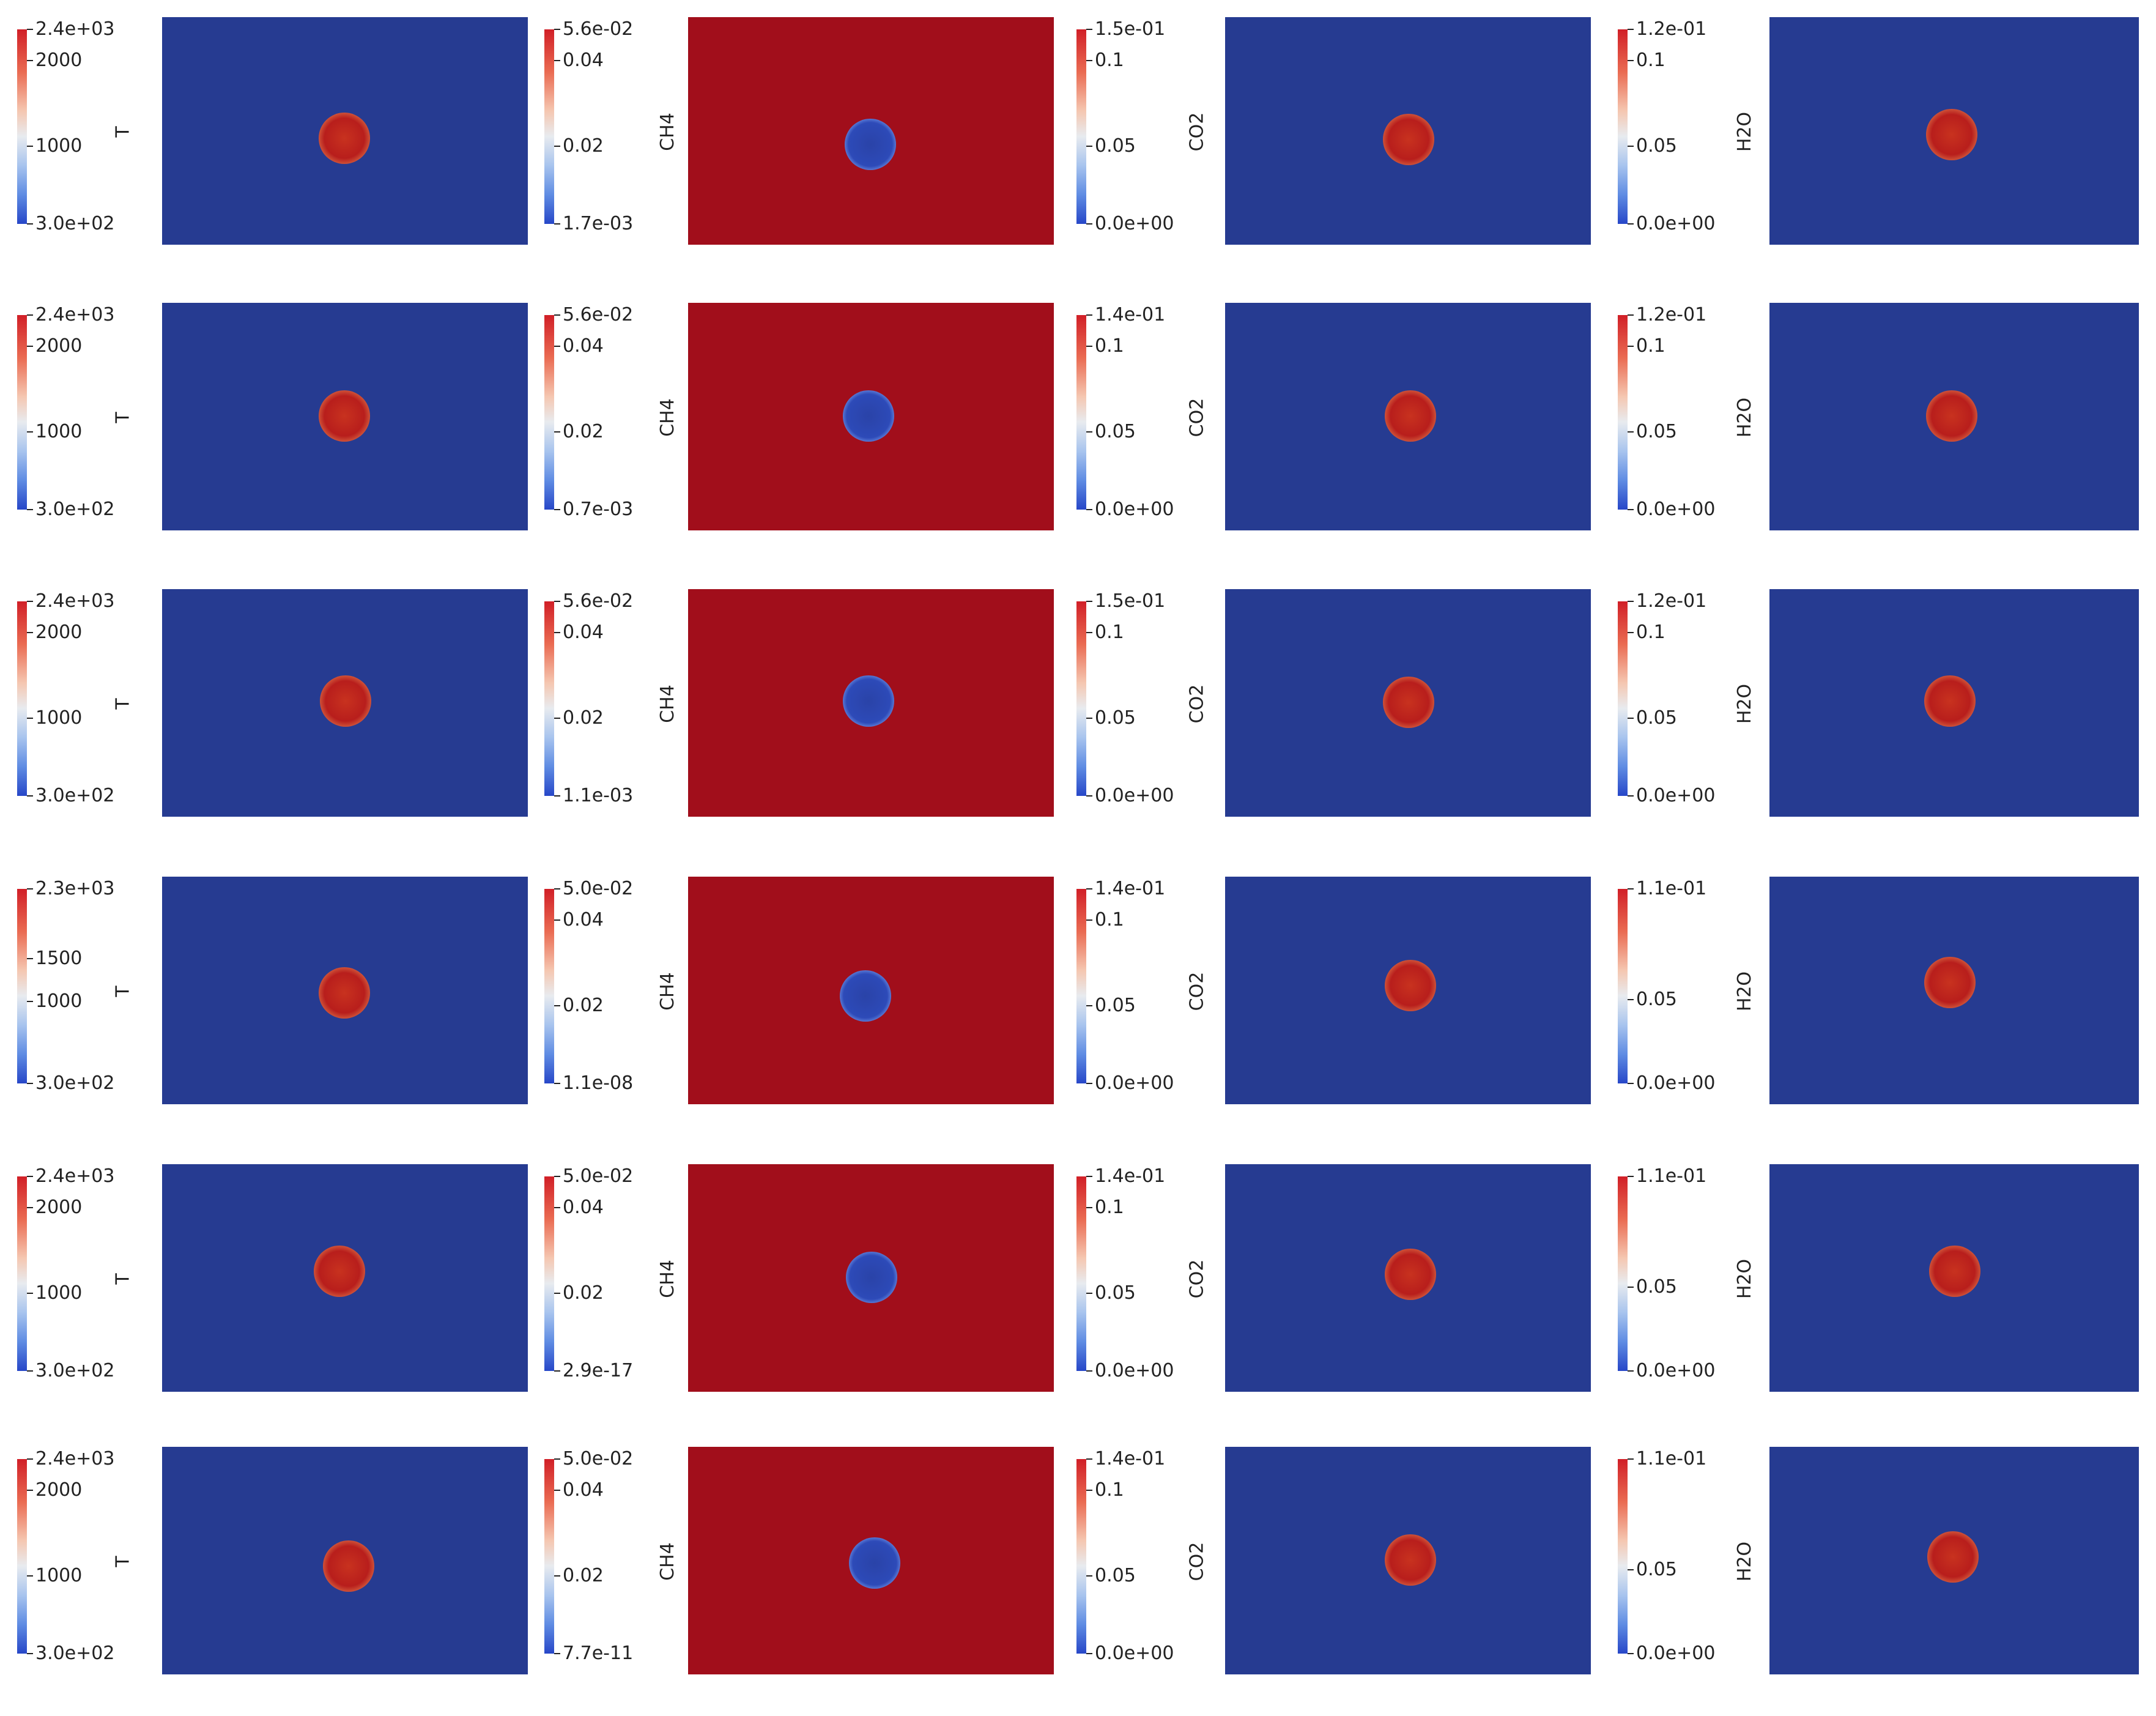 This screenshot has width=2156, height=1716. Describe the element at coordinates (598, 795) in the screenshot. I see `colorbar-tick-label: 1.1e-03` at that location.